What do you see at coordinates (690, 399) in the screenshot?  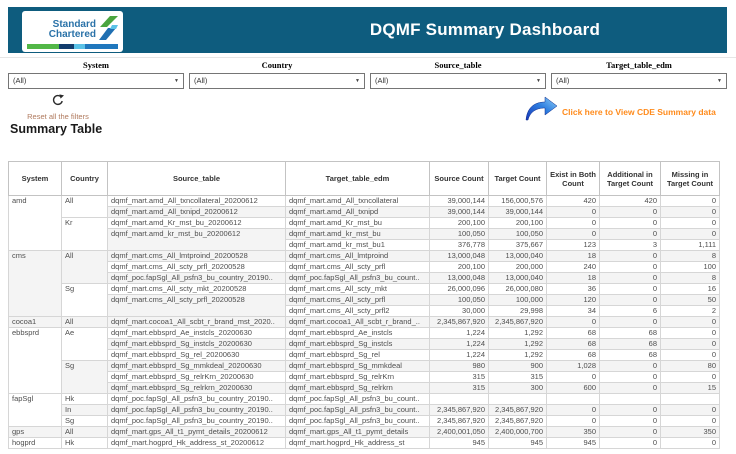 I see `cell-missing-target-count` at bounding box center [690, 399].